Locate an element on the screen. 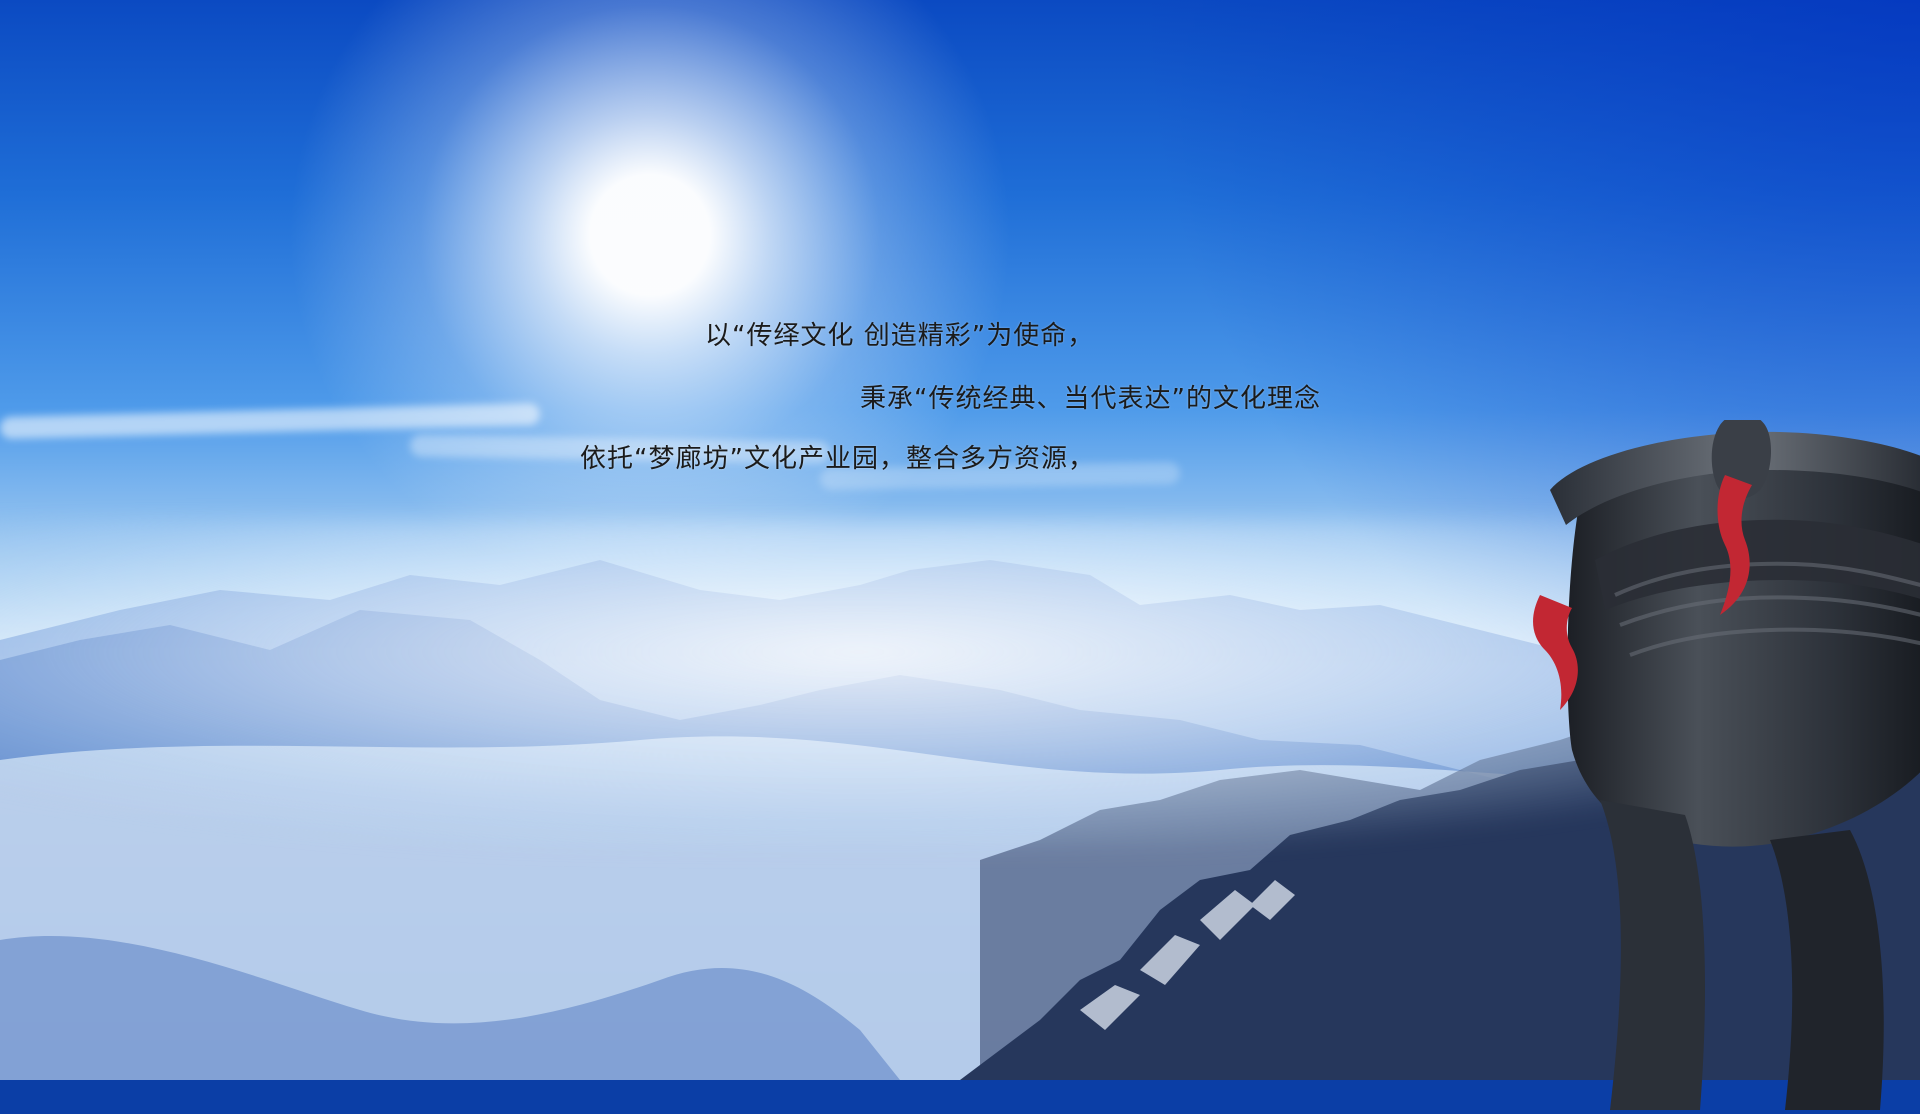 The height and width of the screenshot is (1114, 1920). vessel-ornament-lines is located at coordinates (1767, 609).